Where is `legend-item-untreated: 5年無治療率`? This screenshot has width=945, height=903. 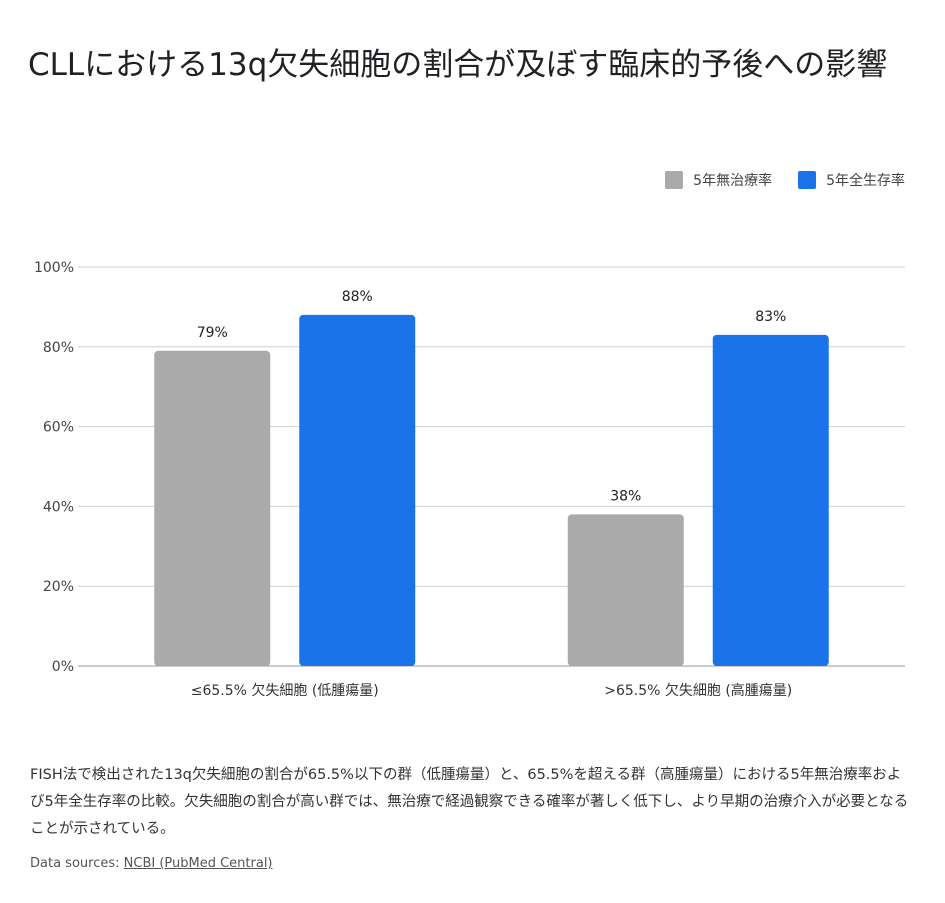
legend-item-untreated: 5年無治療率 is located at coordinates (718, 180).